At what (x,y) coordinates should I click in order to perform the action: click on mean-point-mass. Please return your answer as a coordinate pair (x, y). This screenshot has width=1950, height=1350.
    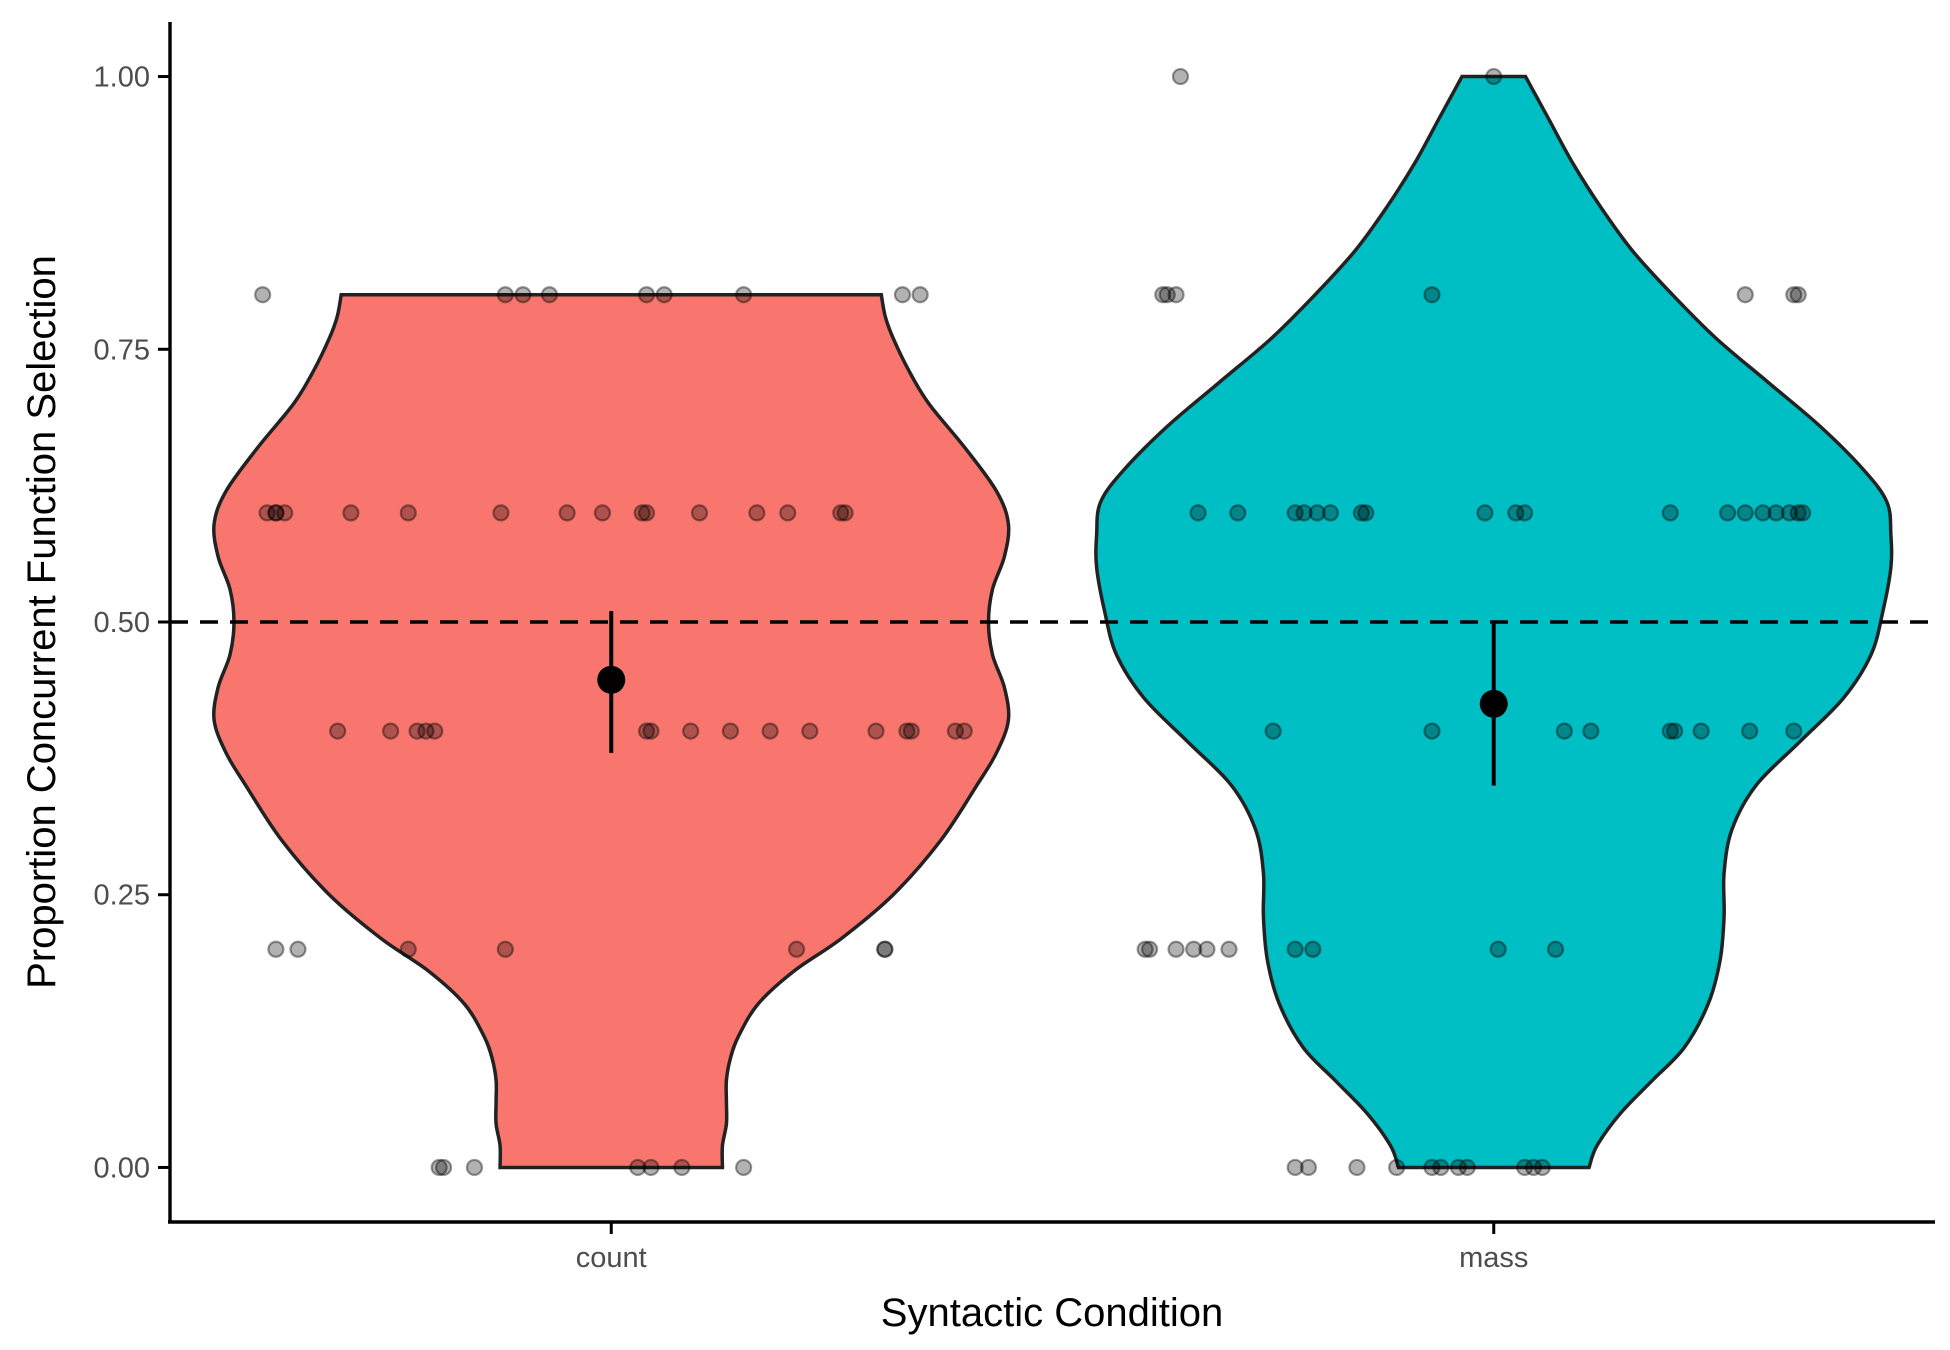
    Looking at the image, I should click on (1493, 703).